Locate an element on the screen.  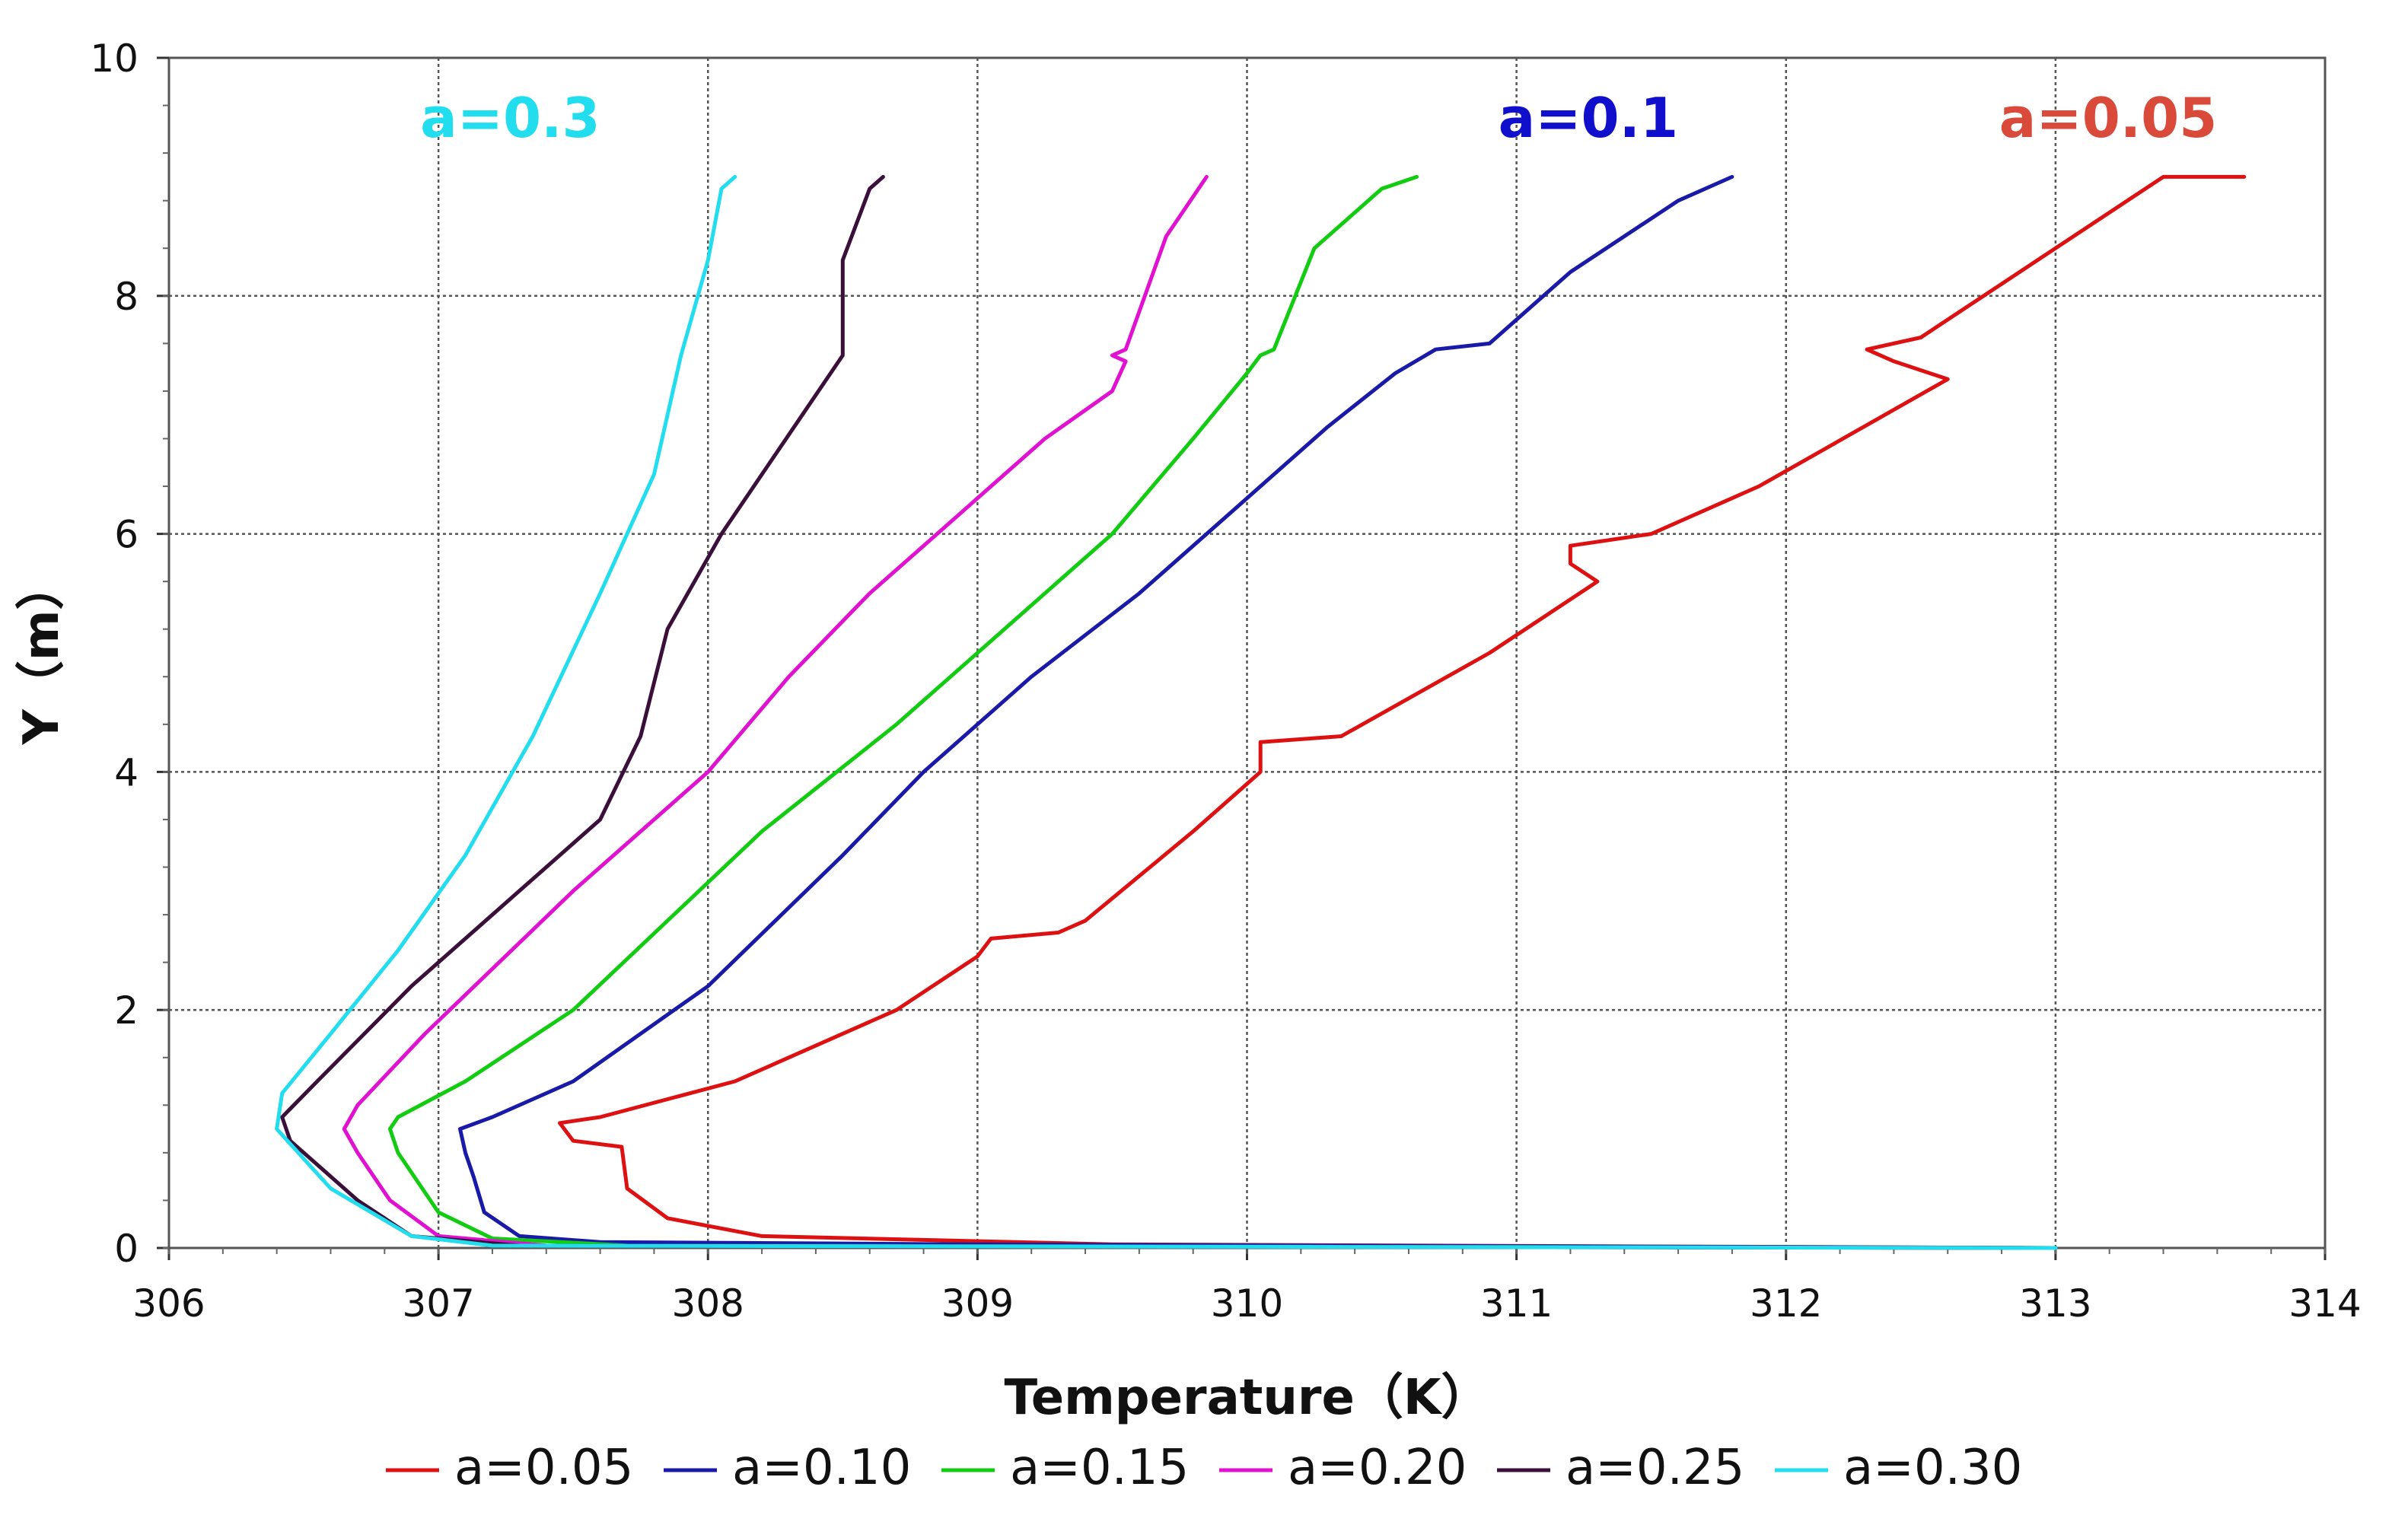
y-tick-label: 10 is located at coordinates (114, 59).